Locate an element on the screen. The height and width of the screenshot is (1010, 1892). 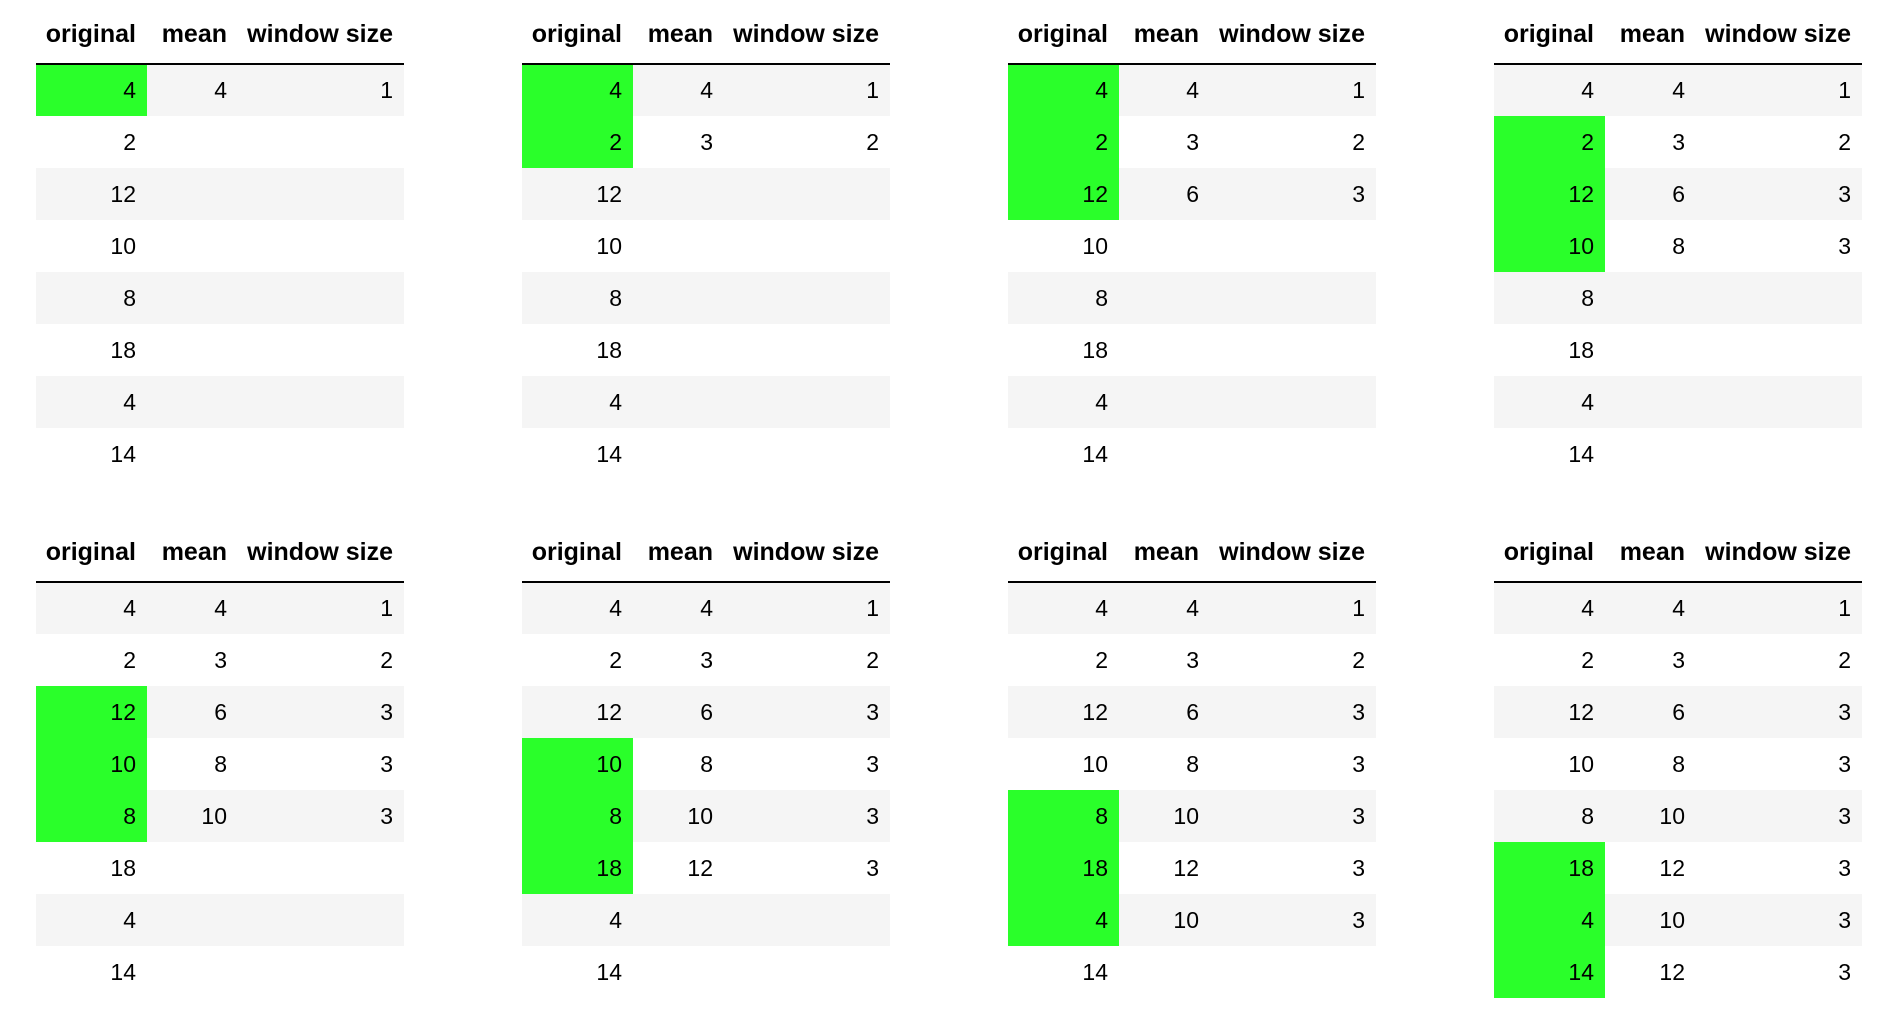
mean-cell: 3 is located at coordinates (1650, 660).